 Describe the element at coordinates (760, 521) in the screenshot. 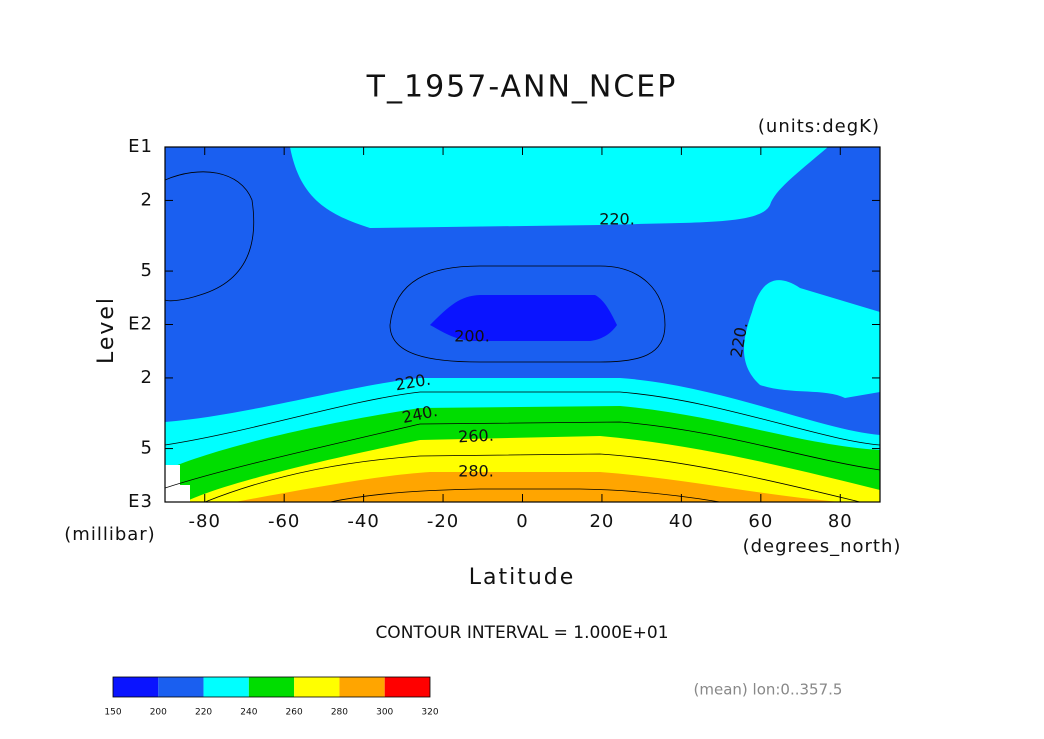

I see `x-tick-label: 60` at that location.